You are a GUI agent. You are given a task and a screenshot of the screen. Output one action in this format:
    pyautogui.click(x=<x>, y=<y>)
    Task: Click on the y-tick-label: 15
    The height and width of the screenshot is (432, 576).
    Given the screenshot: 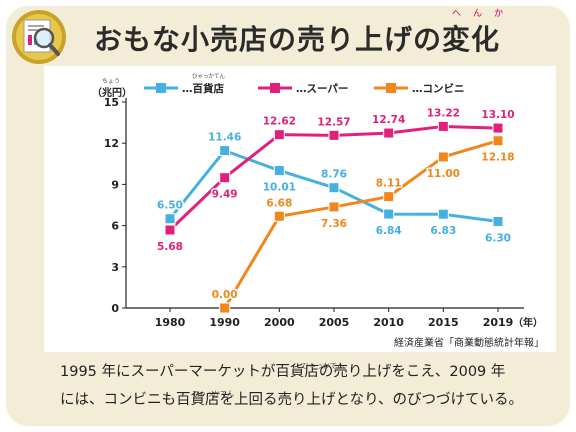 What is the action you would take?
    pyautogui.click(x=111, y=102)
    